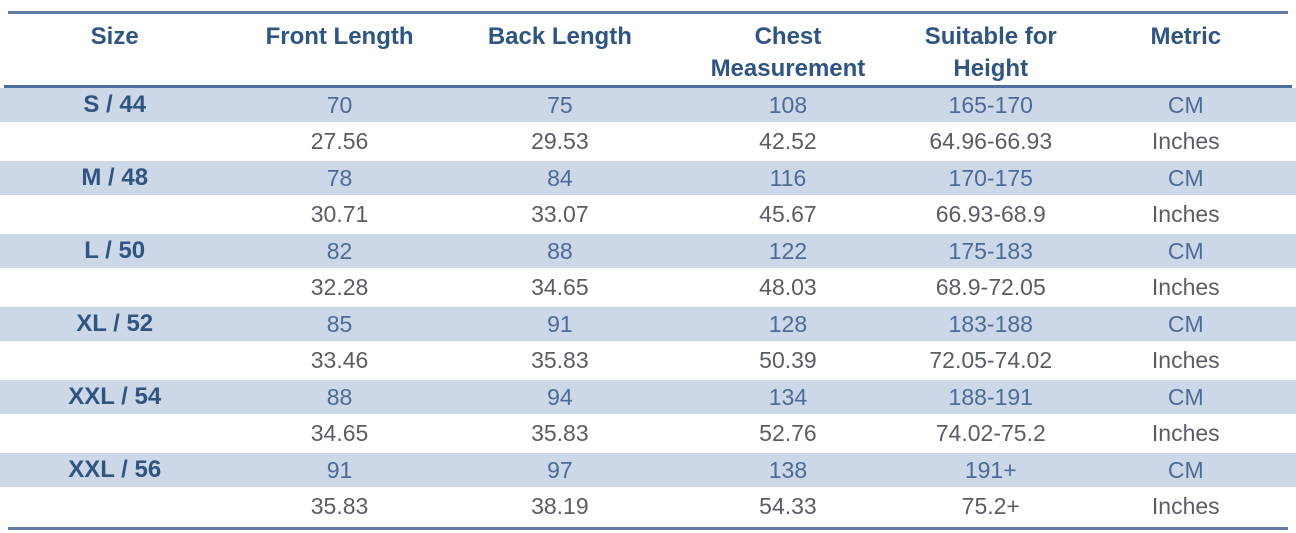  Describe the element at coordinates (648, 12) in the screenshot. I see `table-top-rule` at that location.